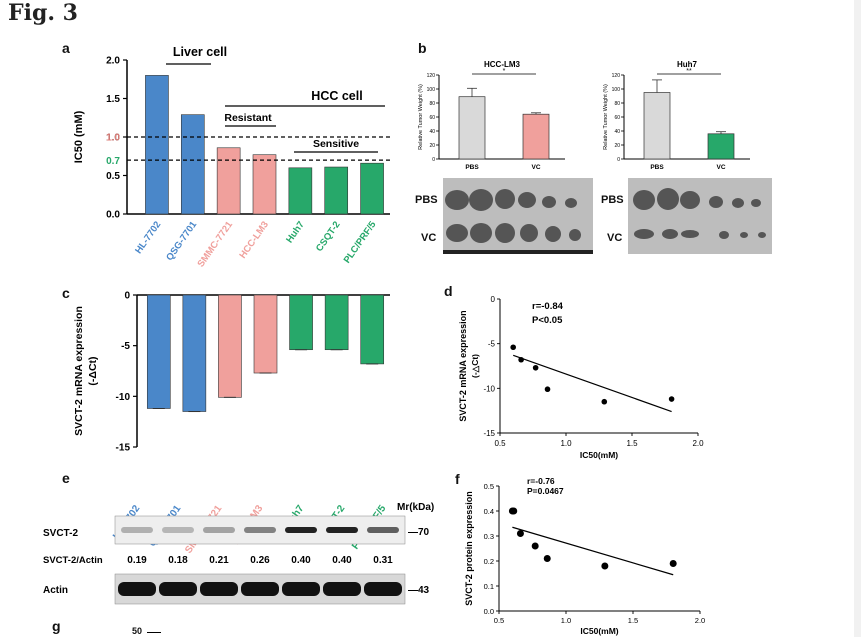 Image resolution: width=861 pixels, height=637 pixels. Describe the element at coordinates (548, 306) in the screenshot. I see `stat-r: r=-0.84` at that location.